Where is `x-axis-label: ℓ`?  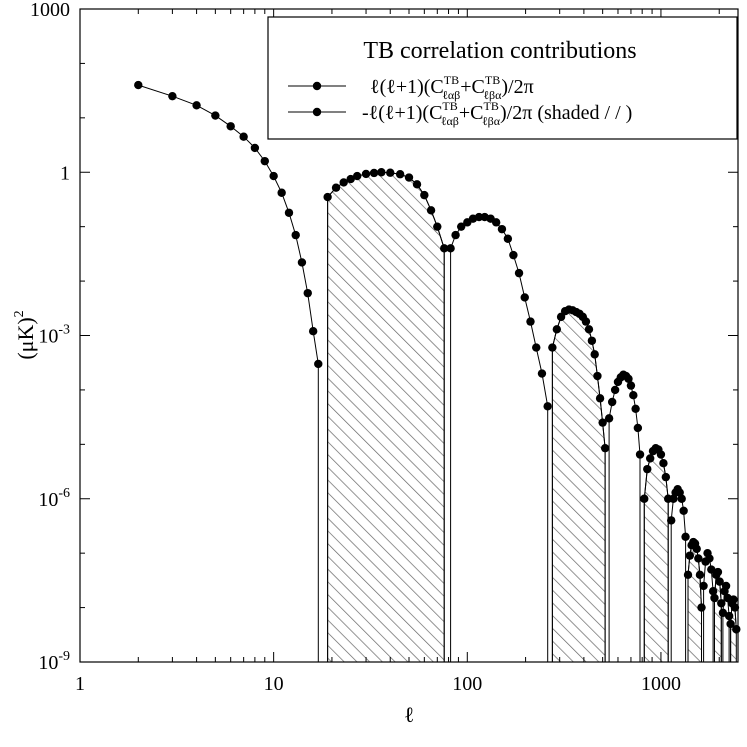 x-axis-label: ℓ is located at coordinates (409, 714).